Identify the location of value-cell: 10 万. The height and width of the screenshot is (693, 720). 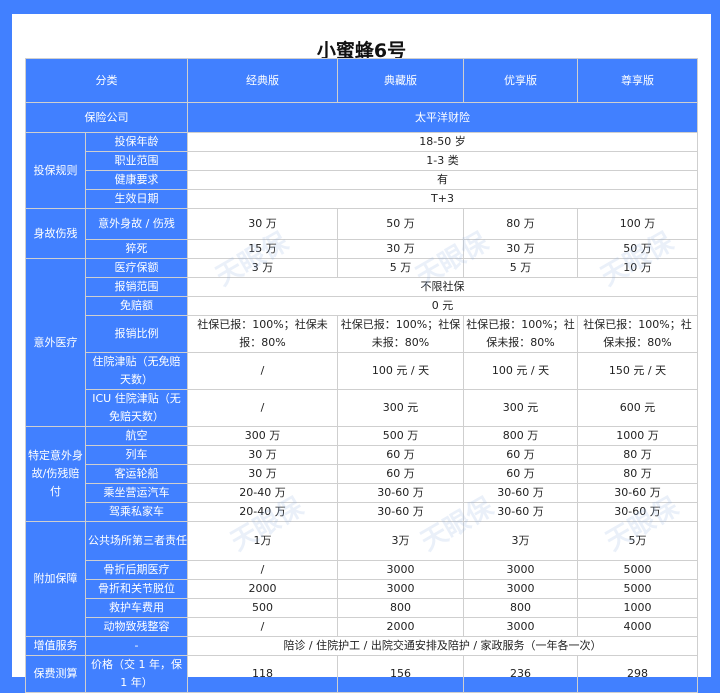
(637, 268).